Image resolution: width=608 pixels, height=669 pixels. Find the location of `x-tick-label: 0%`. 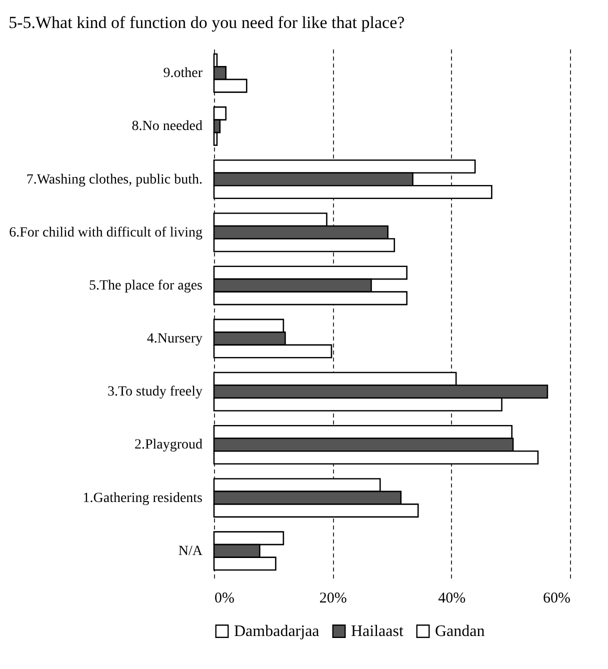

x-tick-label: 0% is located at coordinates (224, 598).